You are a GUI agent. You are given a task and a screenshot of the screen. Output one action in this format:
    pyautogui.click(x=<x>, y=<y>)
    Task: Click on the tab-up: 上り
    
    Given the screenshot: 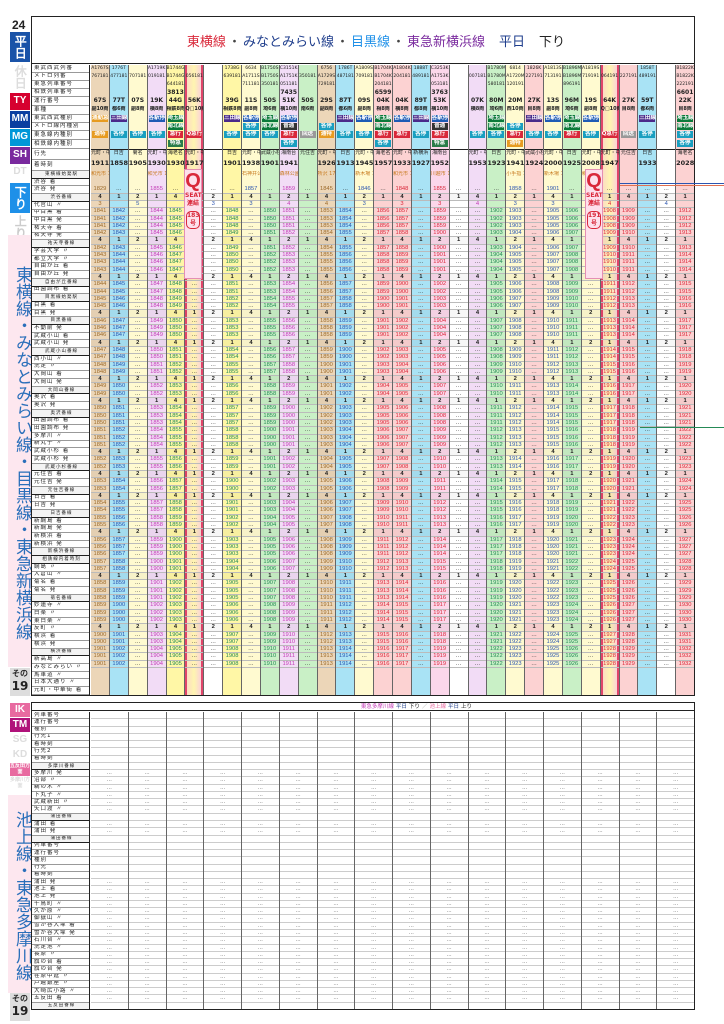 What is the action you would take?
    pyautogui.click(x=20, y=227)
    